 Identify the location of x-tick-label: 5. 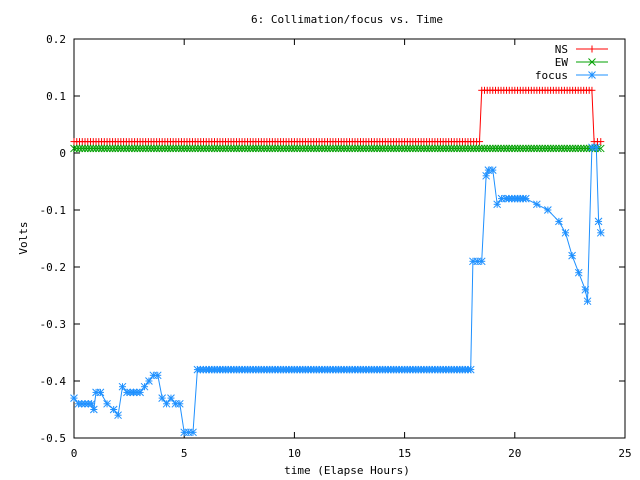
(184, 453).